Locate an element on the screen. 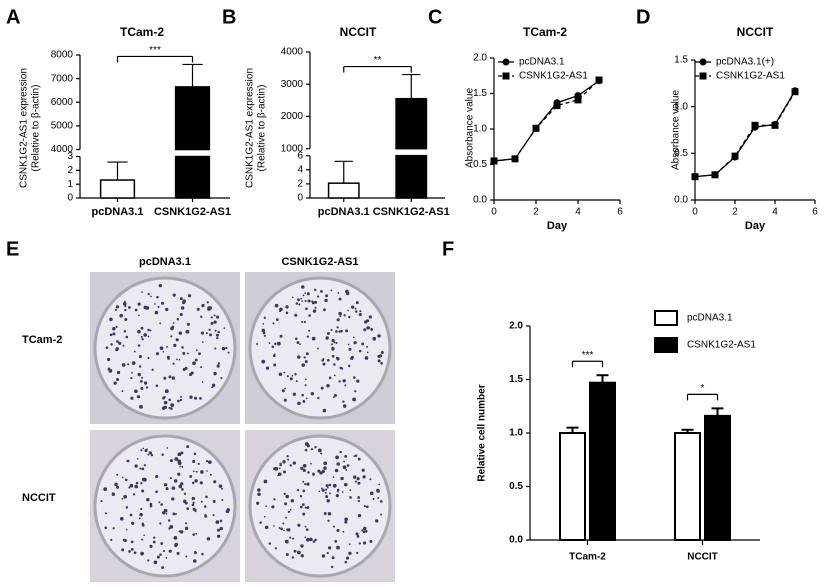 The width and height of the screenshot is (825, 587). y-tick-label: 3 is located at coordinates (70, 156).